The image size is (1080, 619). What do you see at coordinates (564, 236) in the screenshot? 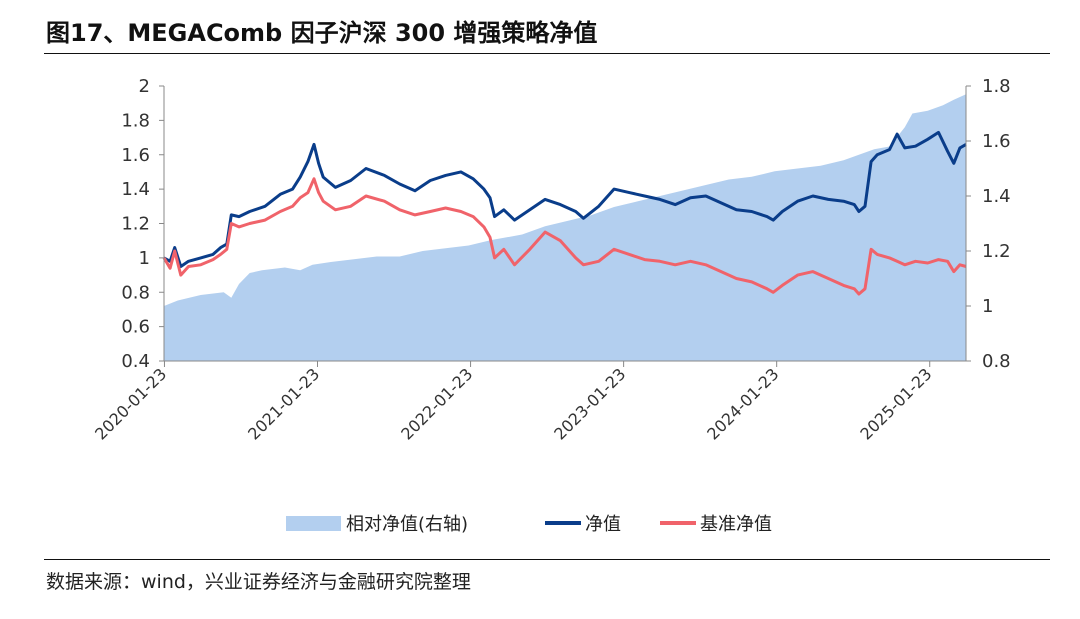
I see `series-benchmark-line` at bounding box center [564, 236].